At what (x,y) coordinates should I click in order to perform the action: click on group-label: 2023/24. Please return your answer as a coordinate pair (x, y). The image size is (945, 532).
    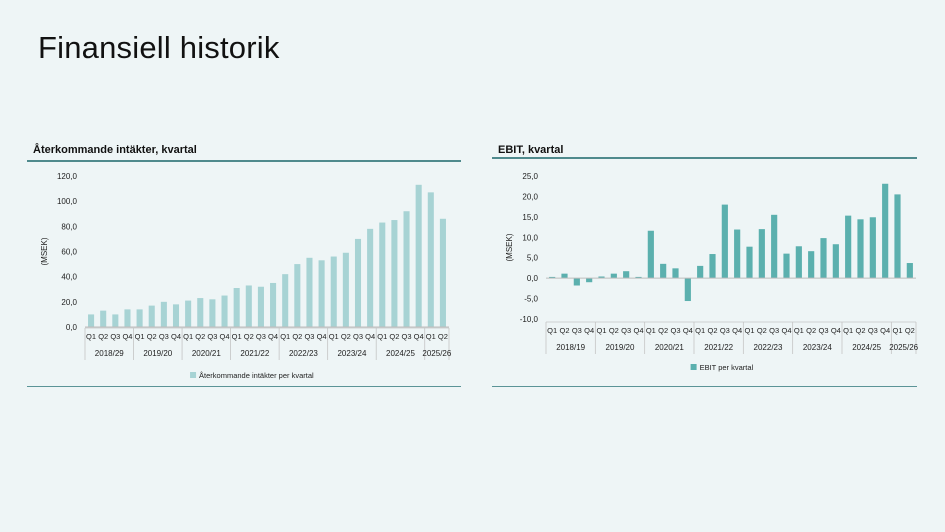
    Looking at the image, I should click on (817, 347).